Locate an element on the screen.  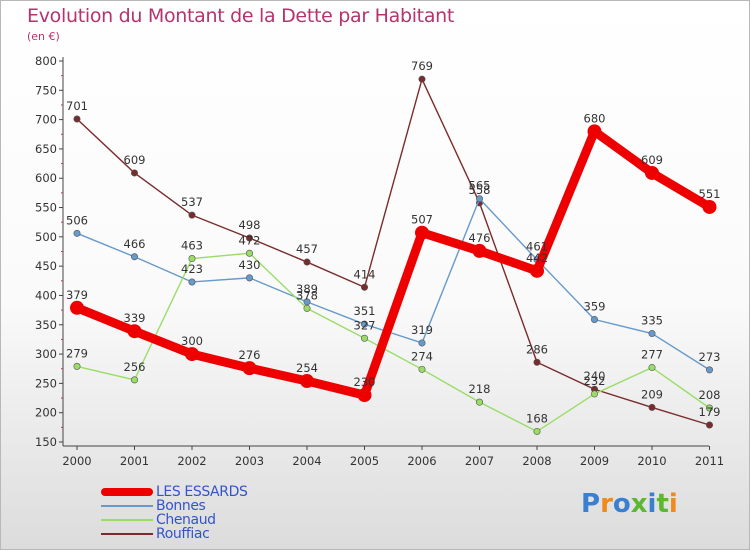
x-tick-label: 2002 is located at coordinates (191, 461).